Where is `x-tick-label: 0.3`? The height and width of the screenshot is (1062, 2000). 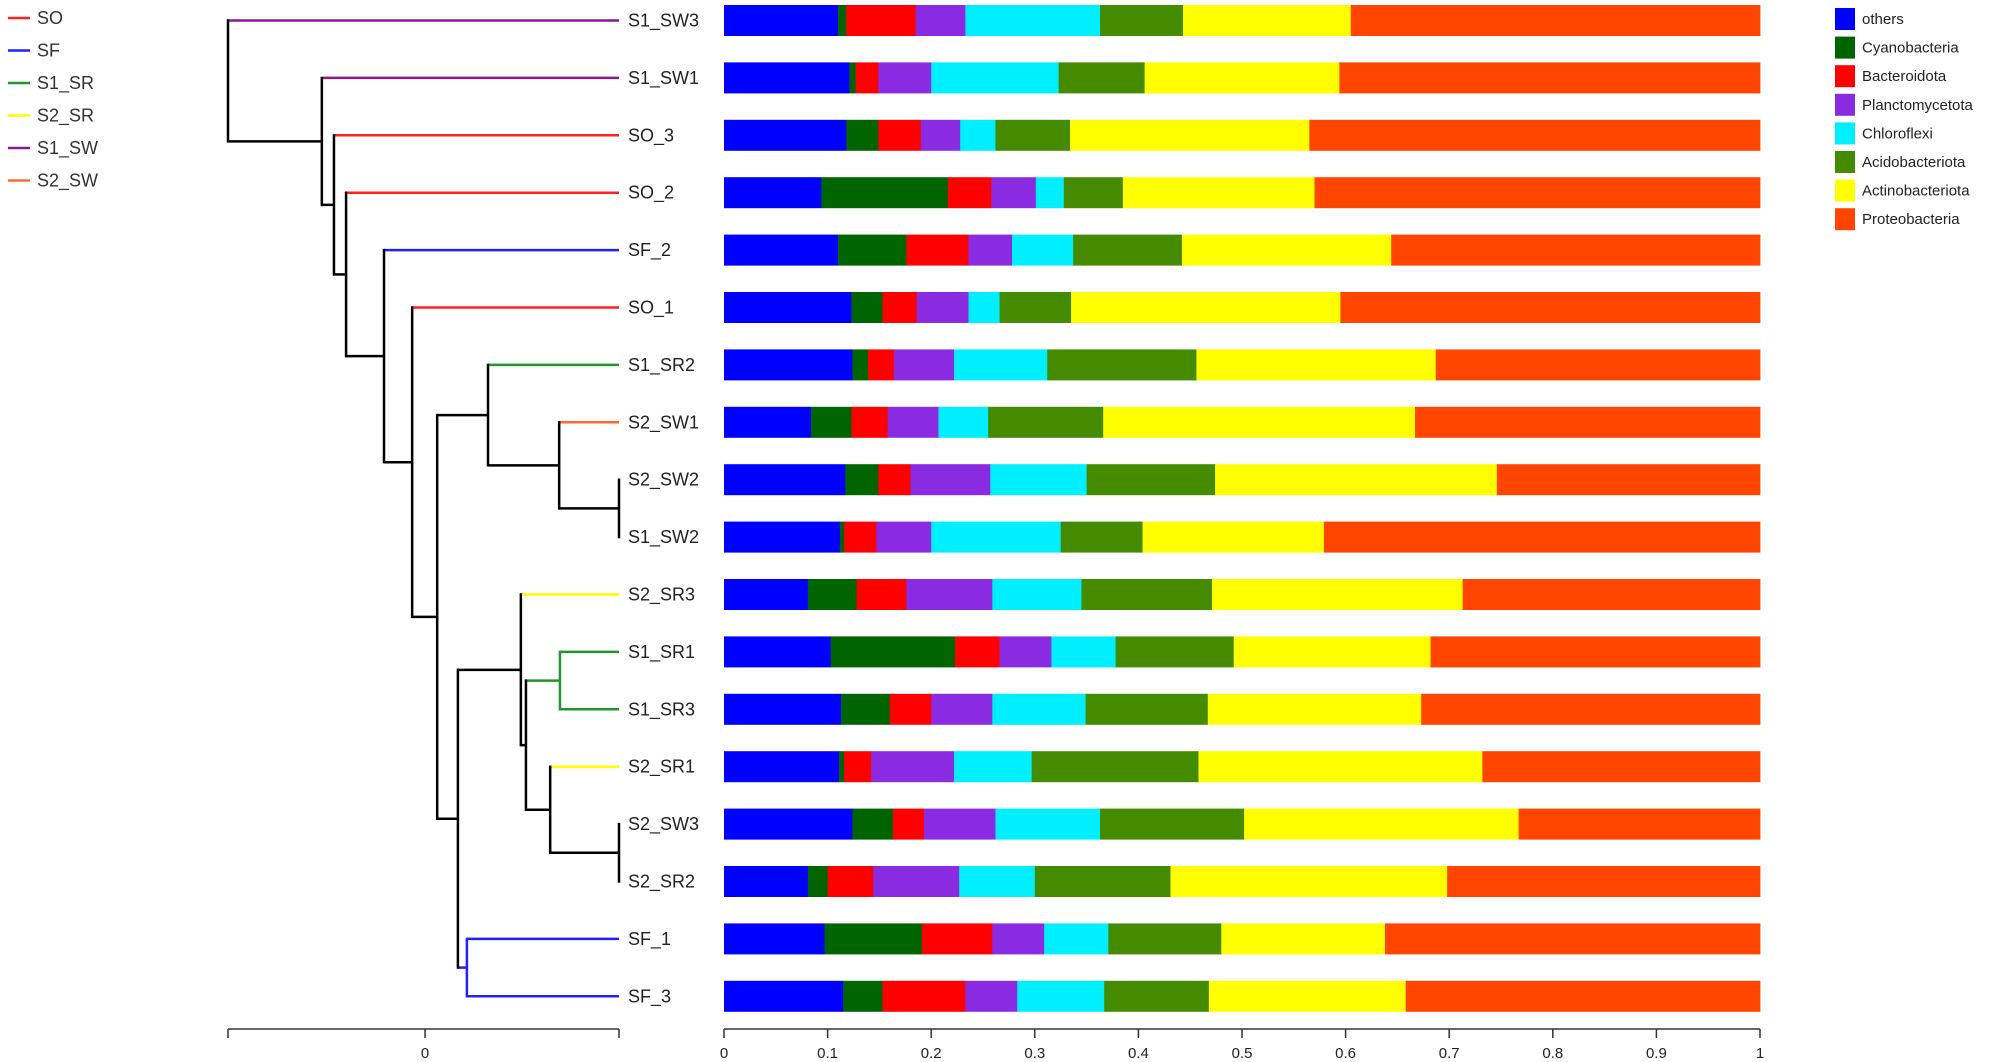
x-tick-label: 0.3 is located at coordinates (1034, 1053).